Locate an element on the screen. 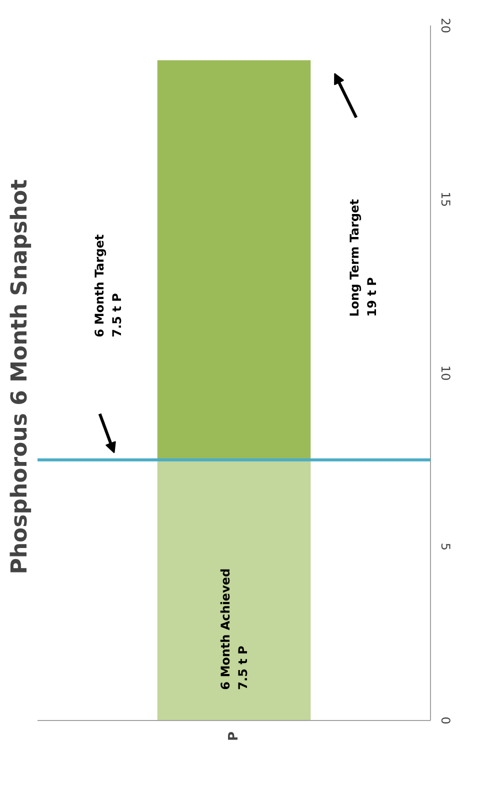 The width and height of the screenshot is (479, 792). y-tick-label: 5 is located at coordinates (445, 546).